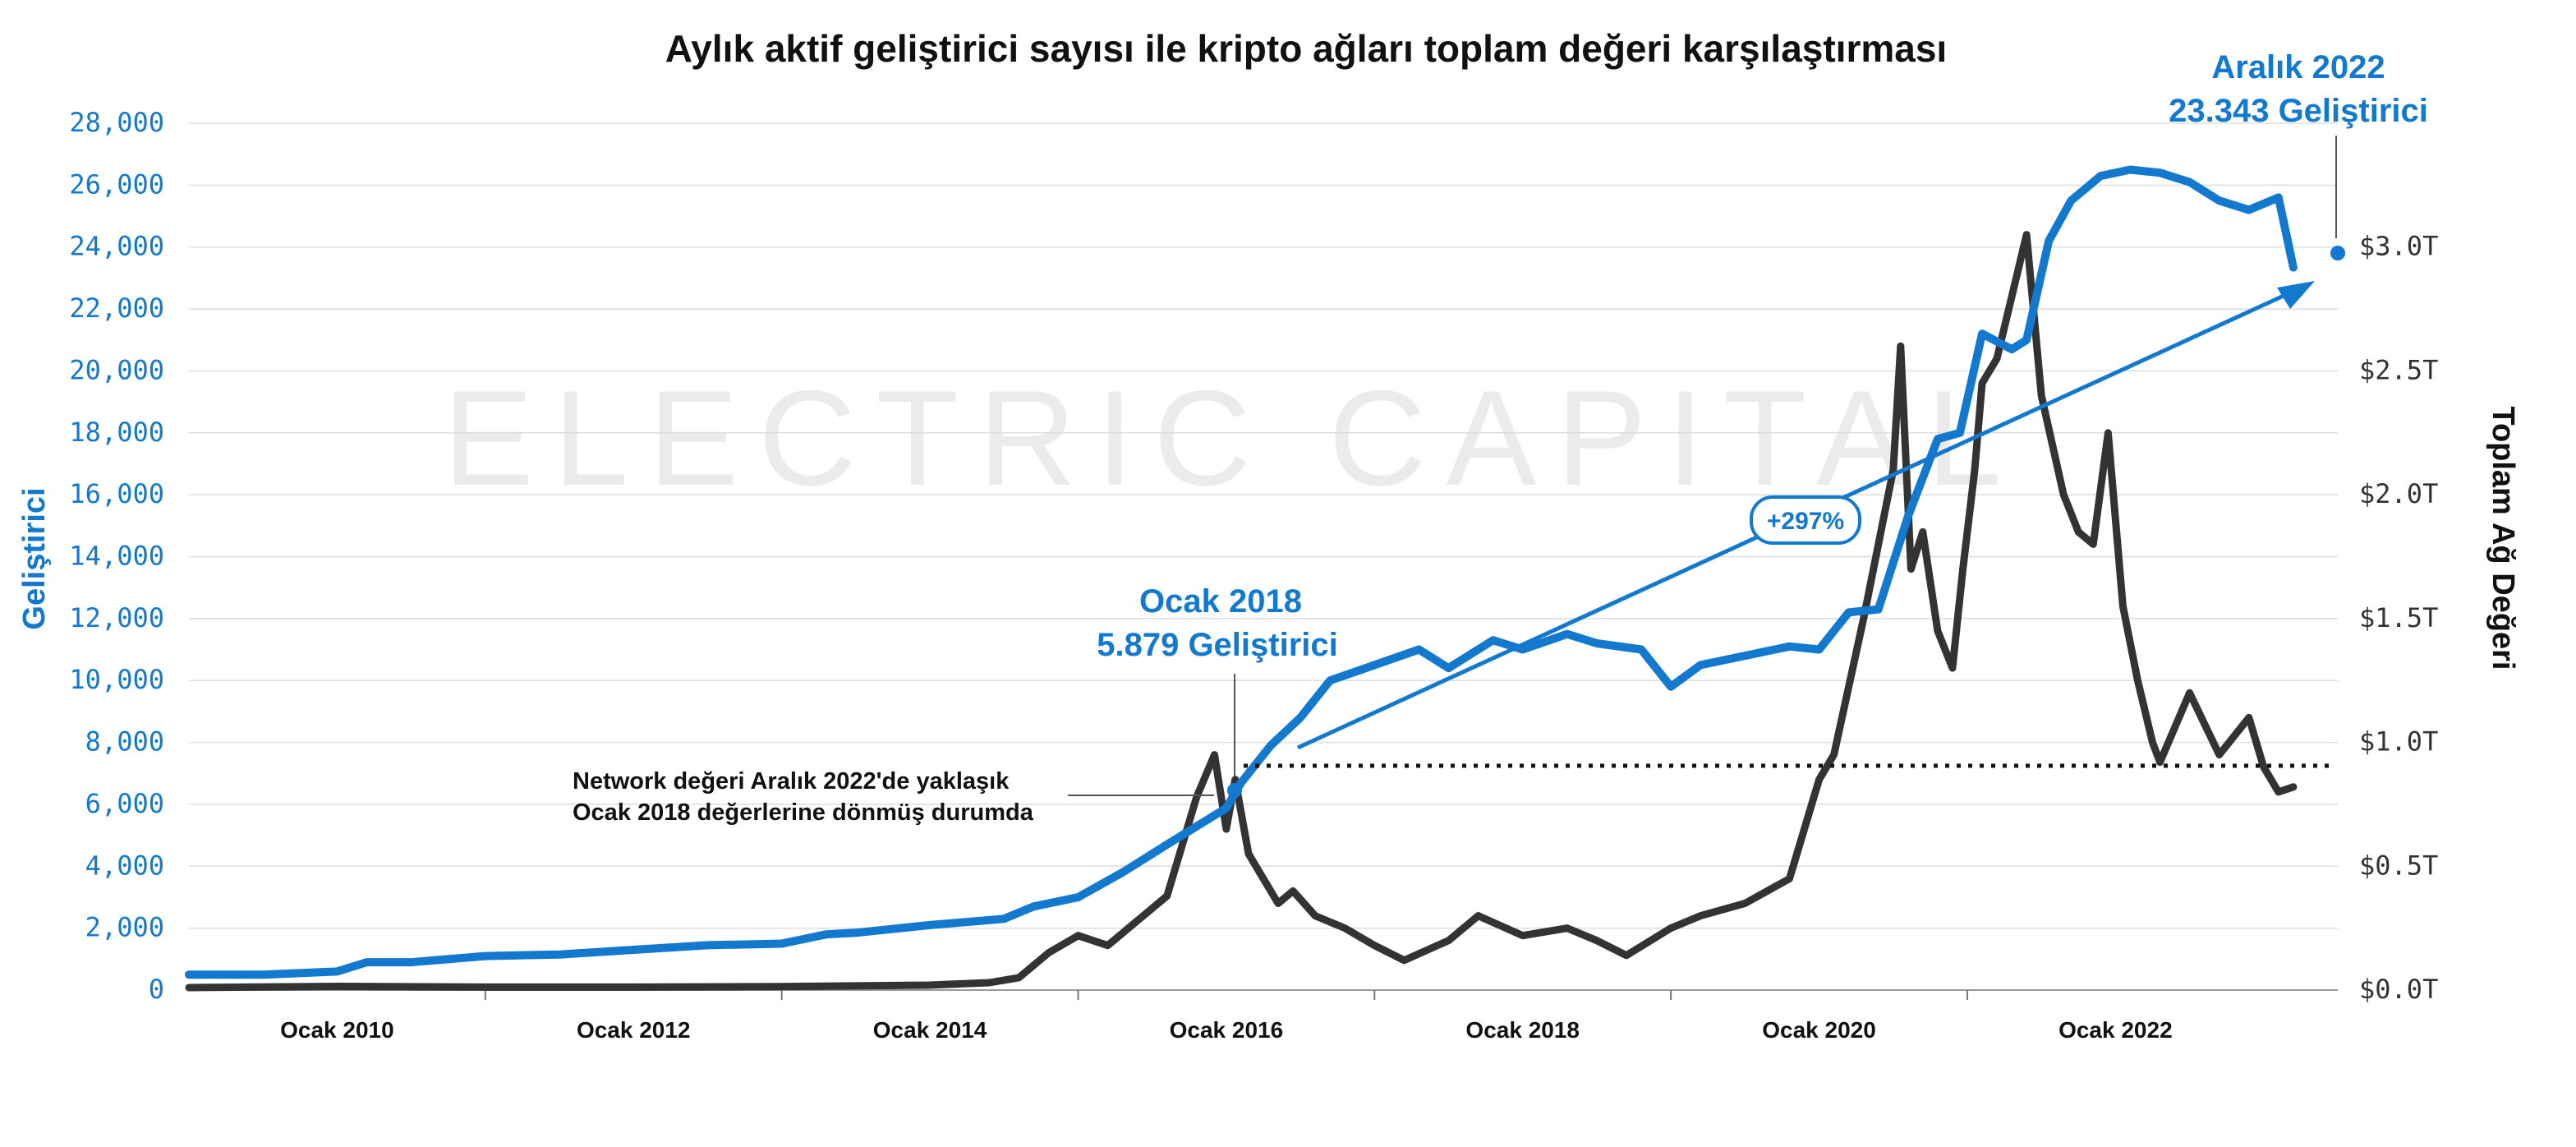 The height and width of the screenshot is (1147, 2576). What do you see at coordinates (116, 369) in the screenshot?
I see `y-tick-left-10: 20,000` at bounding box center [116, 369].